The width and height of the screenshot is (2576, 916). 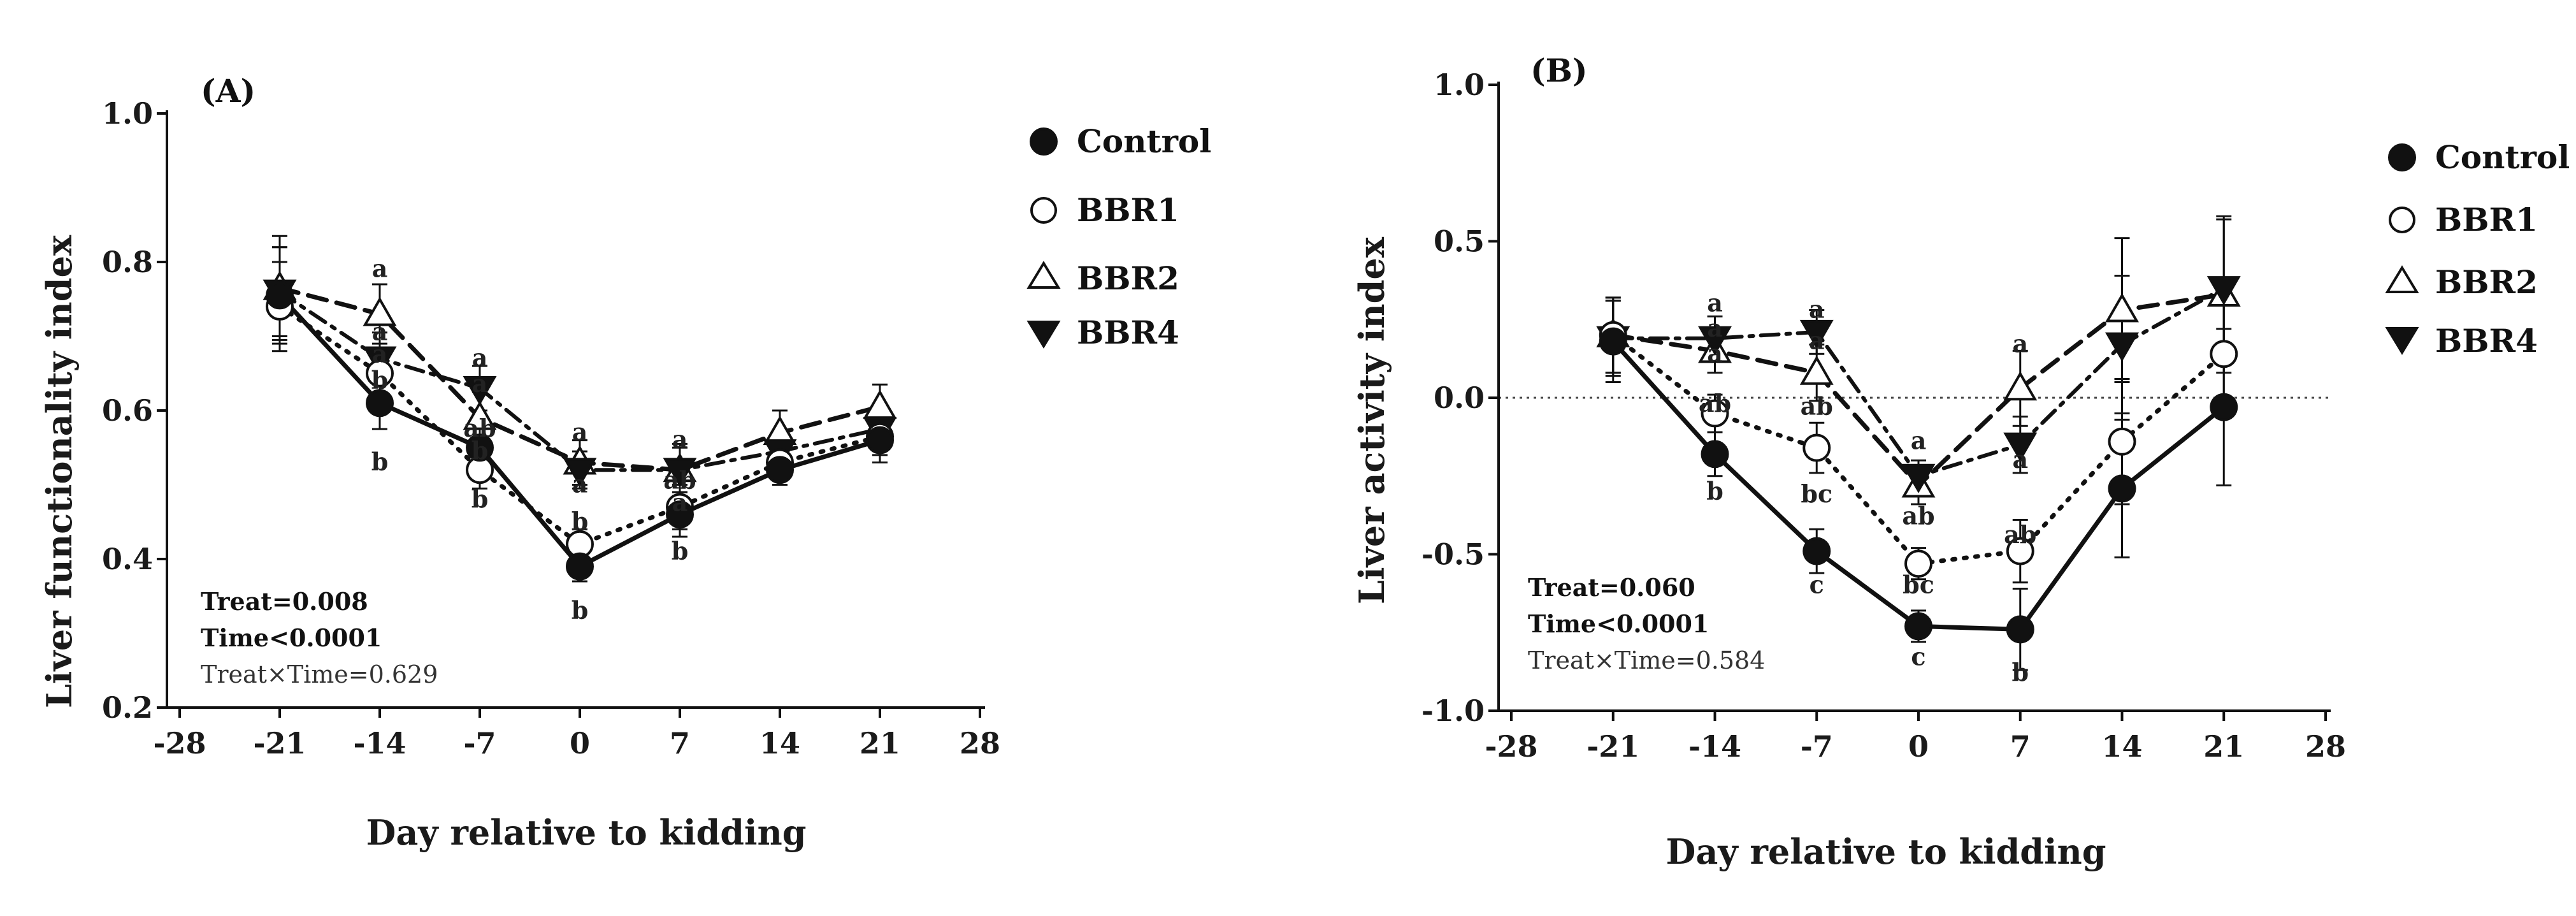 What do you see at coordinates (1128, 210) in the screenshot?
I see `legend-bbr1-label: BBR1` at bounding box center [1128, 210].